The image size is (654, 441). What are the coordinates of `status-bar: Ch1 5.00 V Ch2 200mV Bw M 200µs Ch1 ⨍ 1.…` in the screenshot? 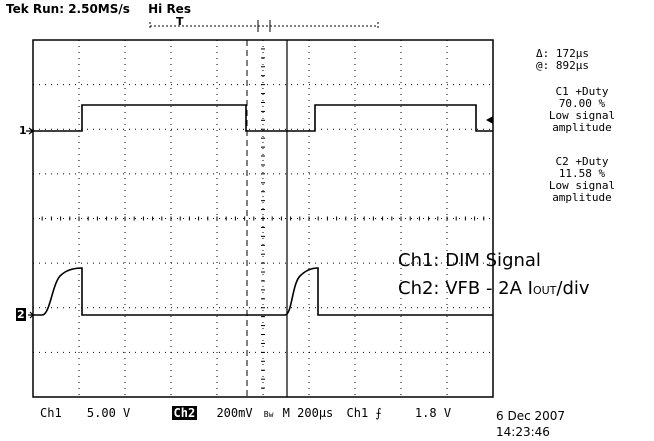 It's located at (245, 413).